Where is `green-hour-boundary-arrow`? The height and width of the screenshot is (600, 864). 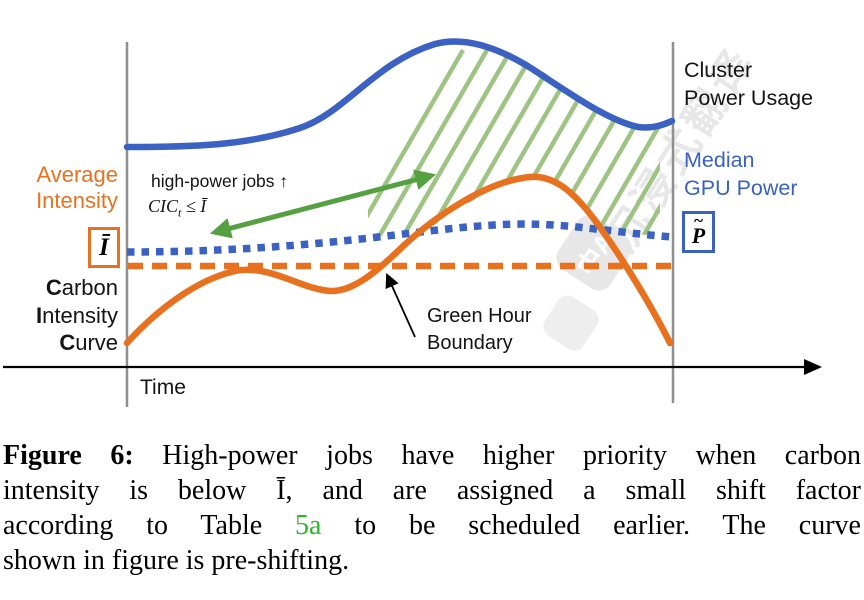 green-hour-boundary-arrow is located at coordinates (400, 305).